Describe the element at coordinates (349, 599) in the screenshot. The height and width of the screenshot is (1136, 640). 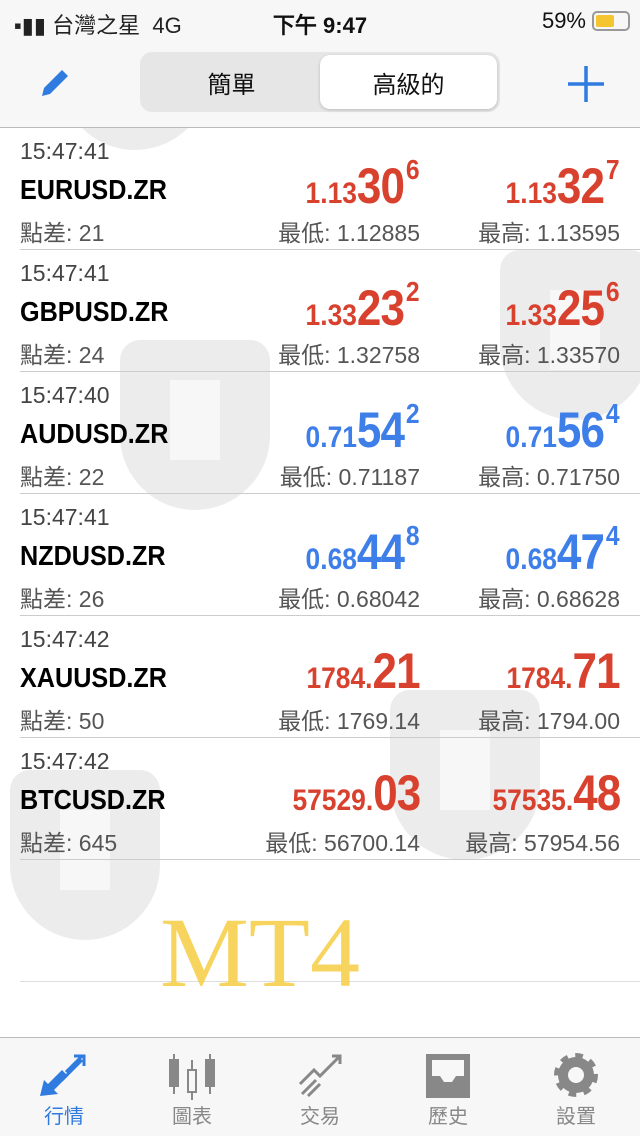
I see `low-price: 最低: 0.68042` at that location.